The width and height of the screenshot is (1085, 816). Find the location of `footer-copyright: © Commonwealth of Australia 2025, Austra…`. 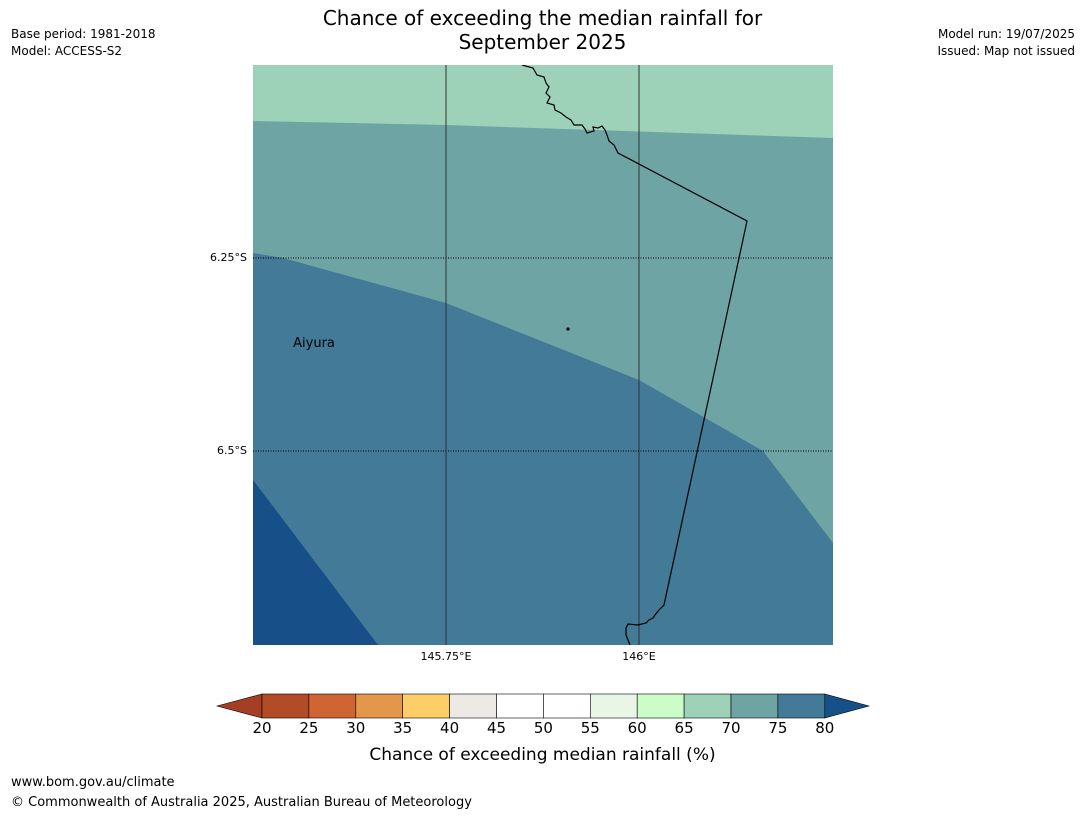

footer-copyright: © Commonwealth of Australia 2025, Austra… is located at coordinates (241, 802).